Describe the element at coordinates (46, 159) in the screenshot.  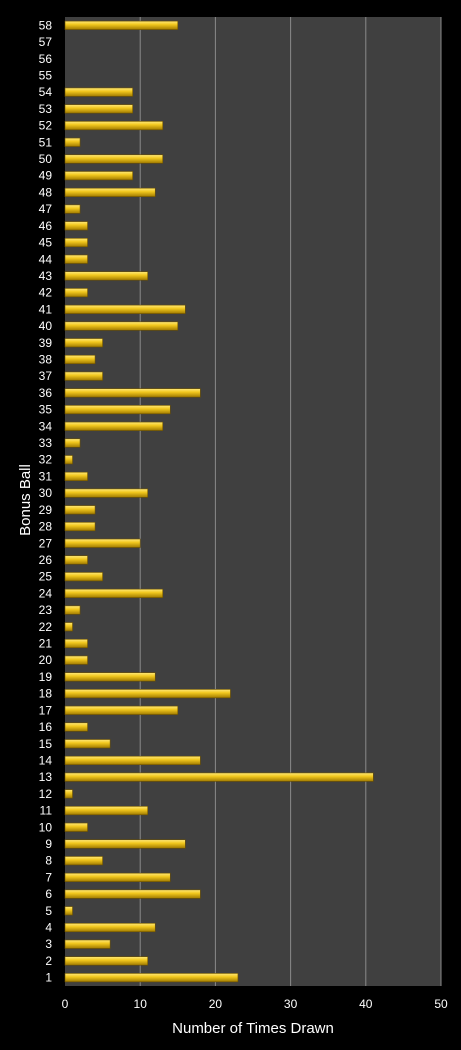
I see `y-tick-label: 50` at that location.